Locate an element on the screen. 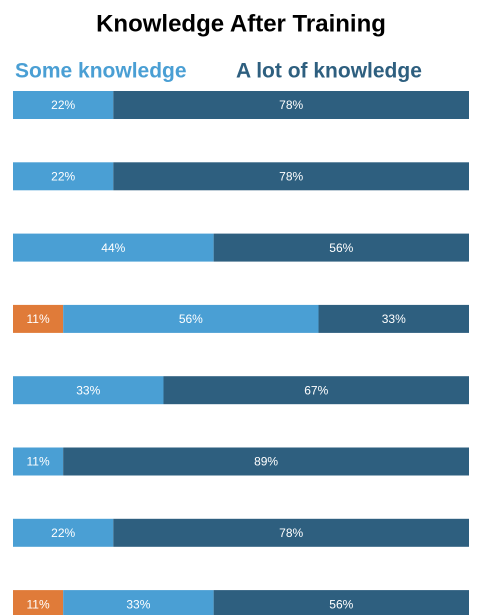 Image resolution: width=482 pixels, height=615 pixels. data-label: 89% is located at coordinates (266, 462).